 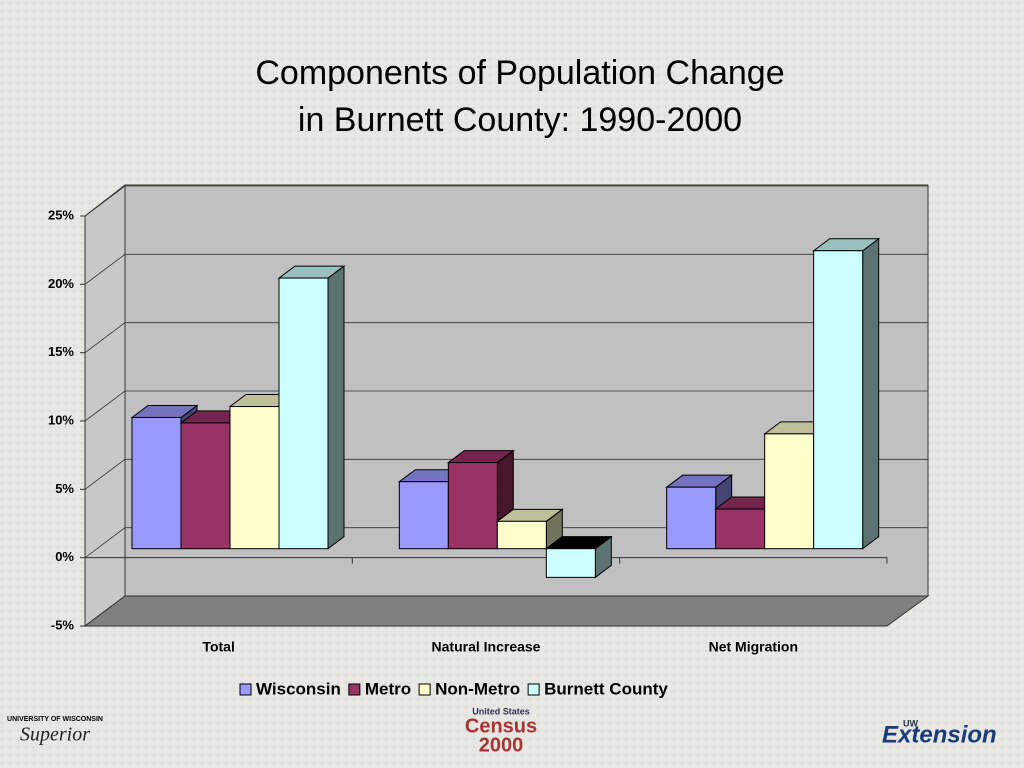 I want to click on logo-left: UNIVERSITY OF WISCONSIN Superior, so click(x=55, y=731).